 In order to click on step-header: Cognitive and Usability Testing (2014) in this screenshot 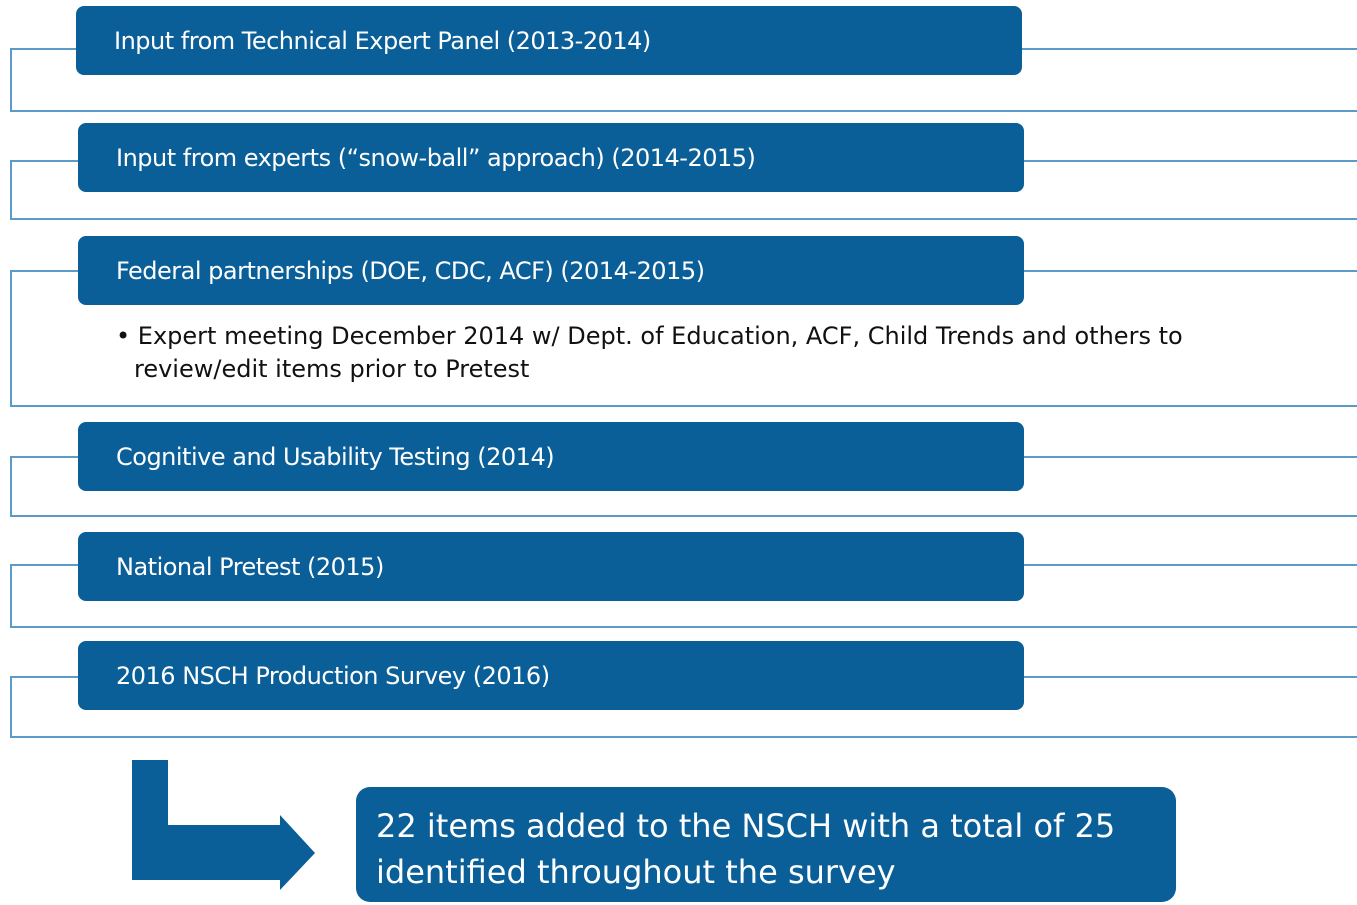, I will do `click(551, 456)`.